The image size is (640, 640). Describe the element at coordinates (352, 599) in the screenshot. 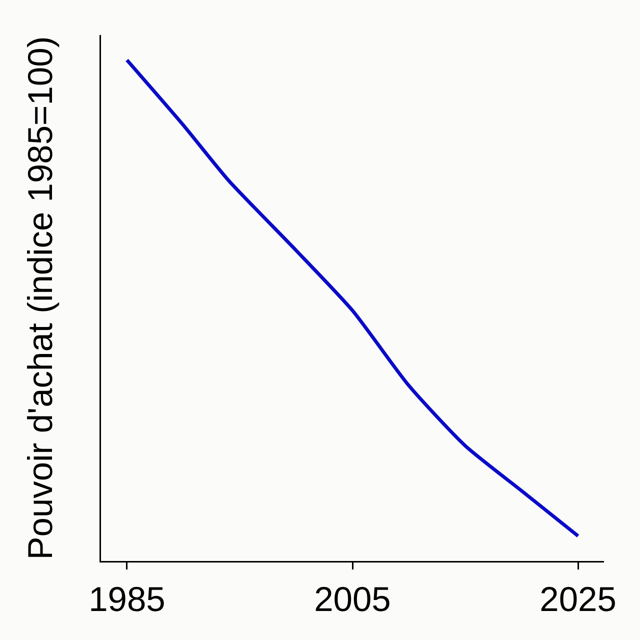

I see `x-tick-label: 2005` at that location.